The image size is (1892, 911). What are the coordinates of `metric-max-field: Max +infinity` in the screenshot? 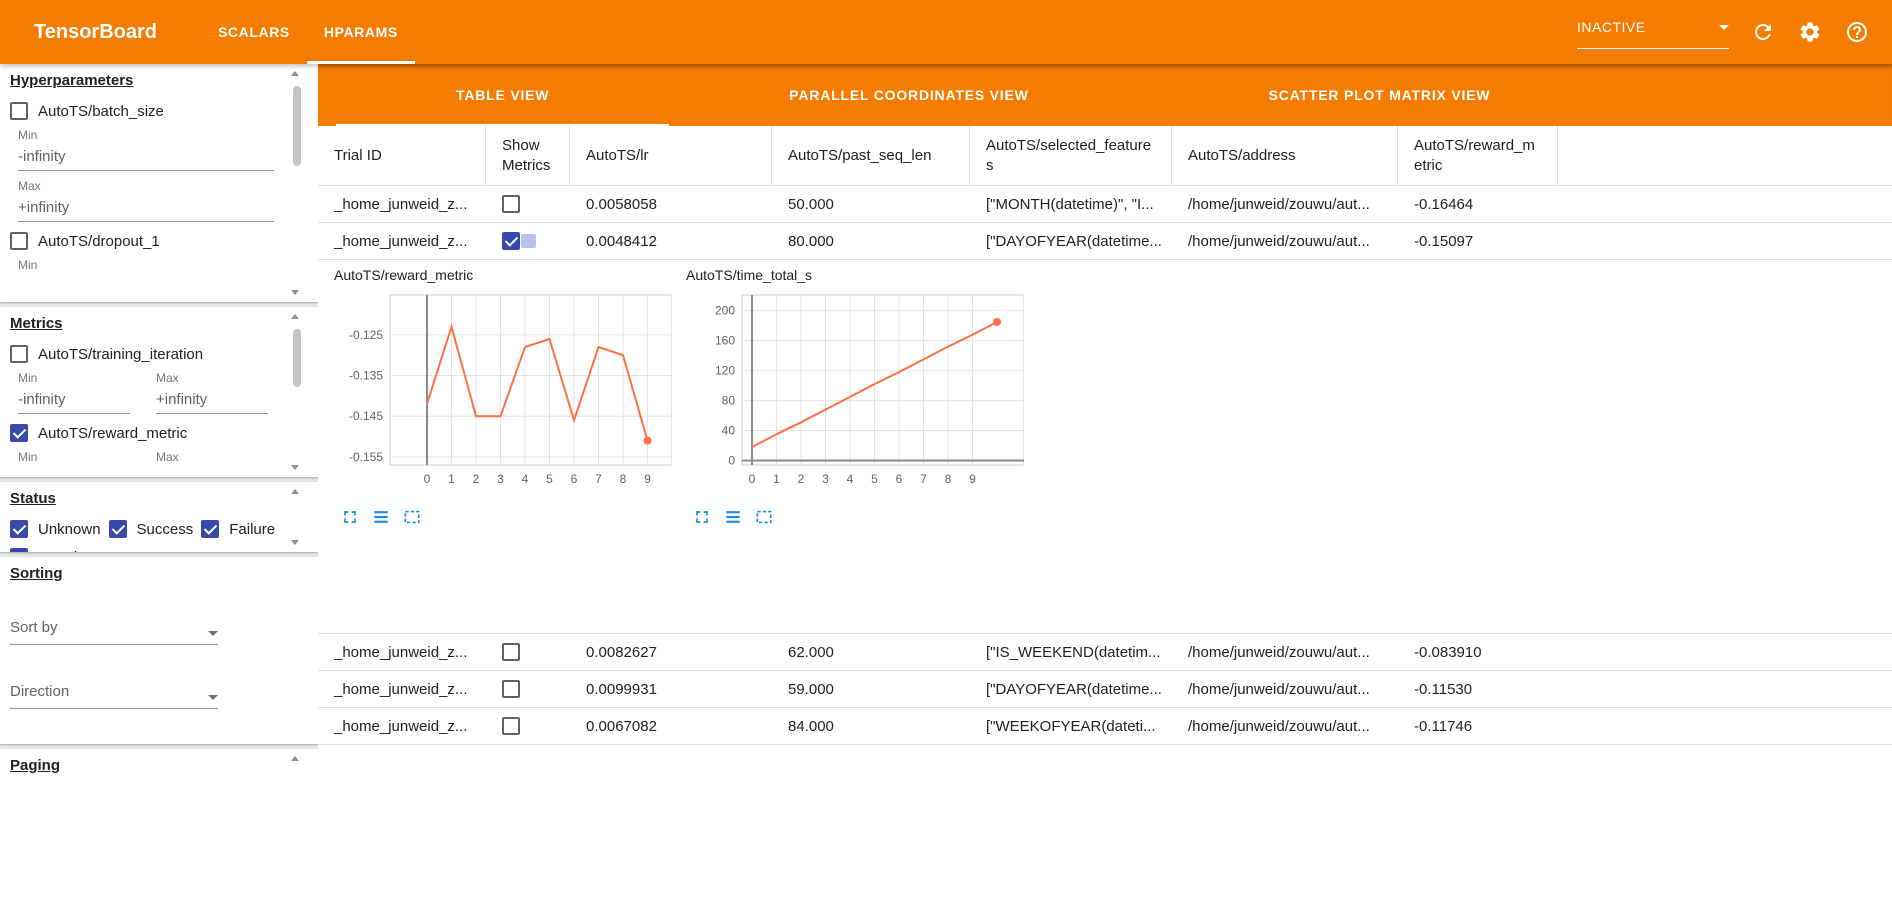 It's located at (212, 392).